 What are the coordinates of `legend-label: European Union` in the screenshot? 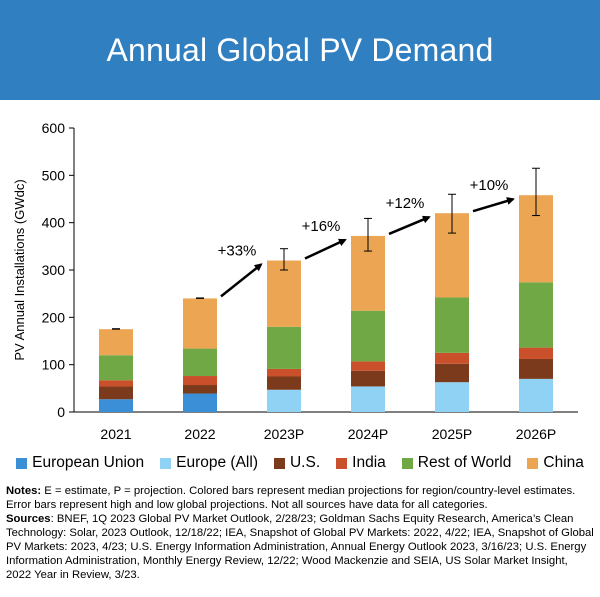 It's located at (88, 462).